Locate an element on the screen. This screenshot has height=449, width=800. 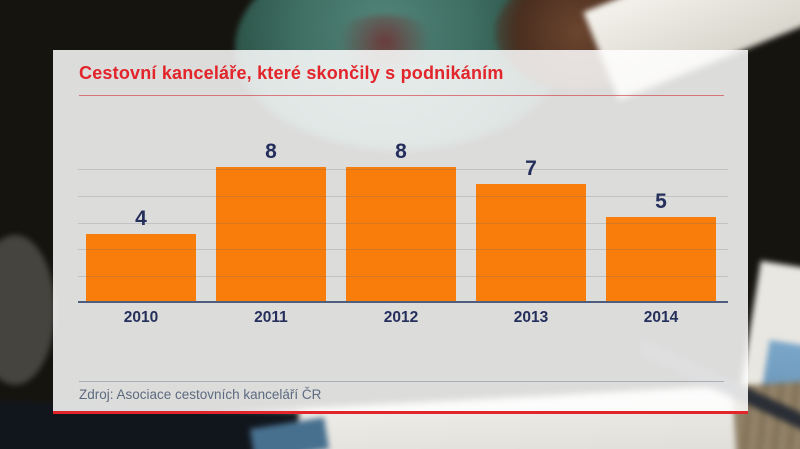
bar-value-label: 5 is located at coordinates (661, 202).